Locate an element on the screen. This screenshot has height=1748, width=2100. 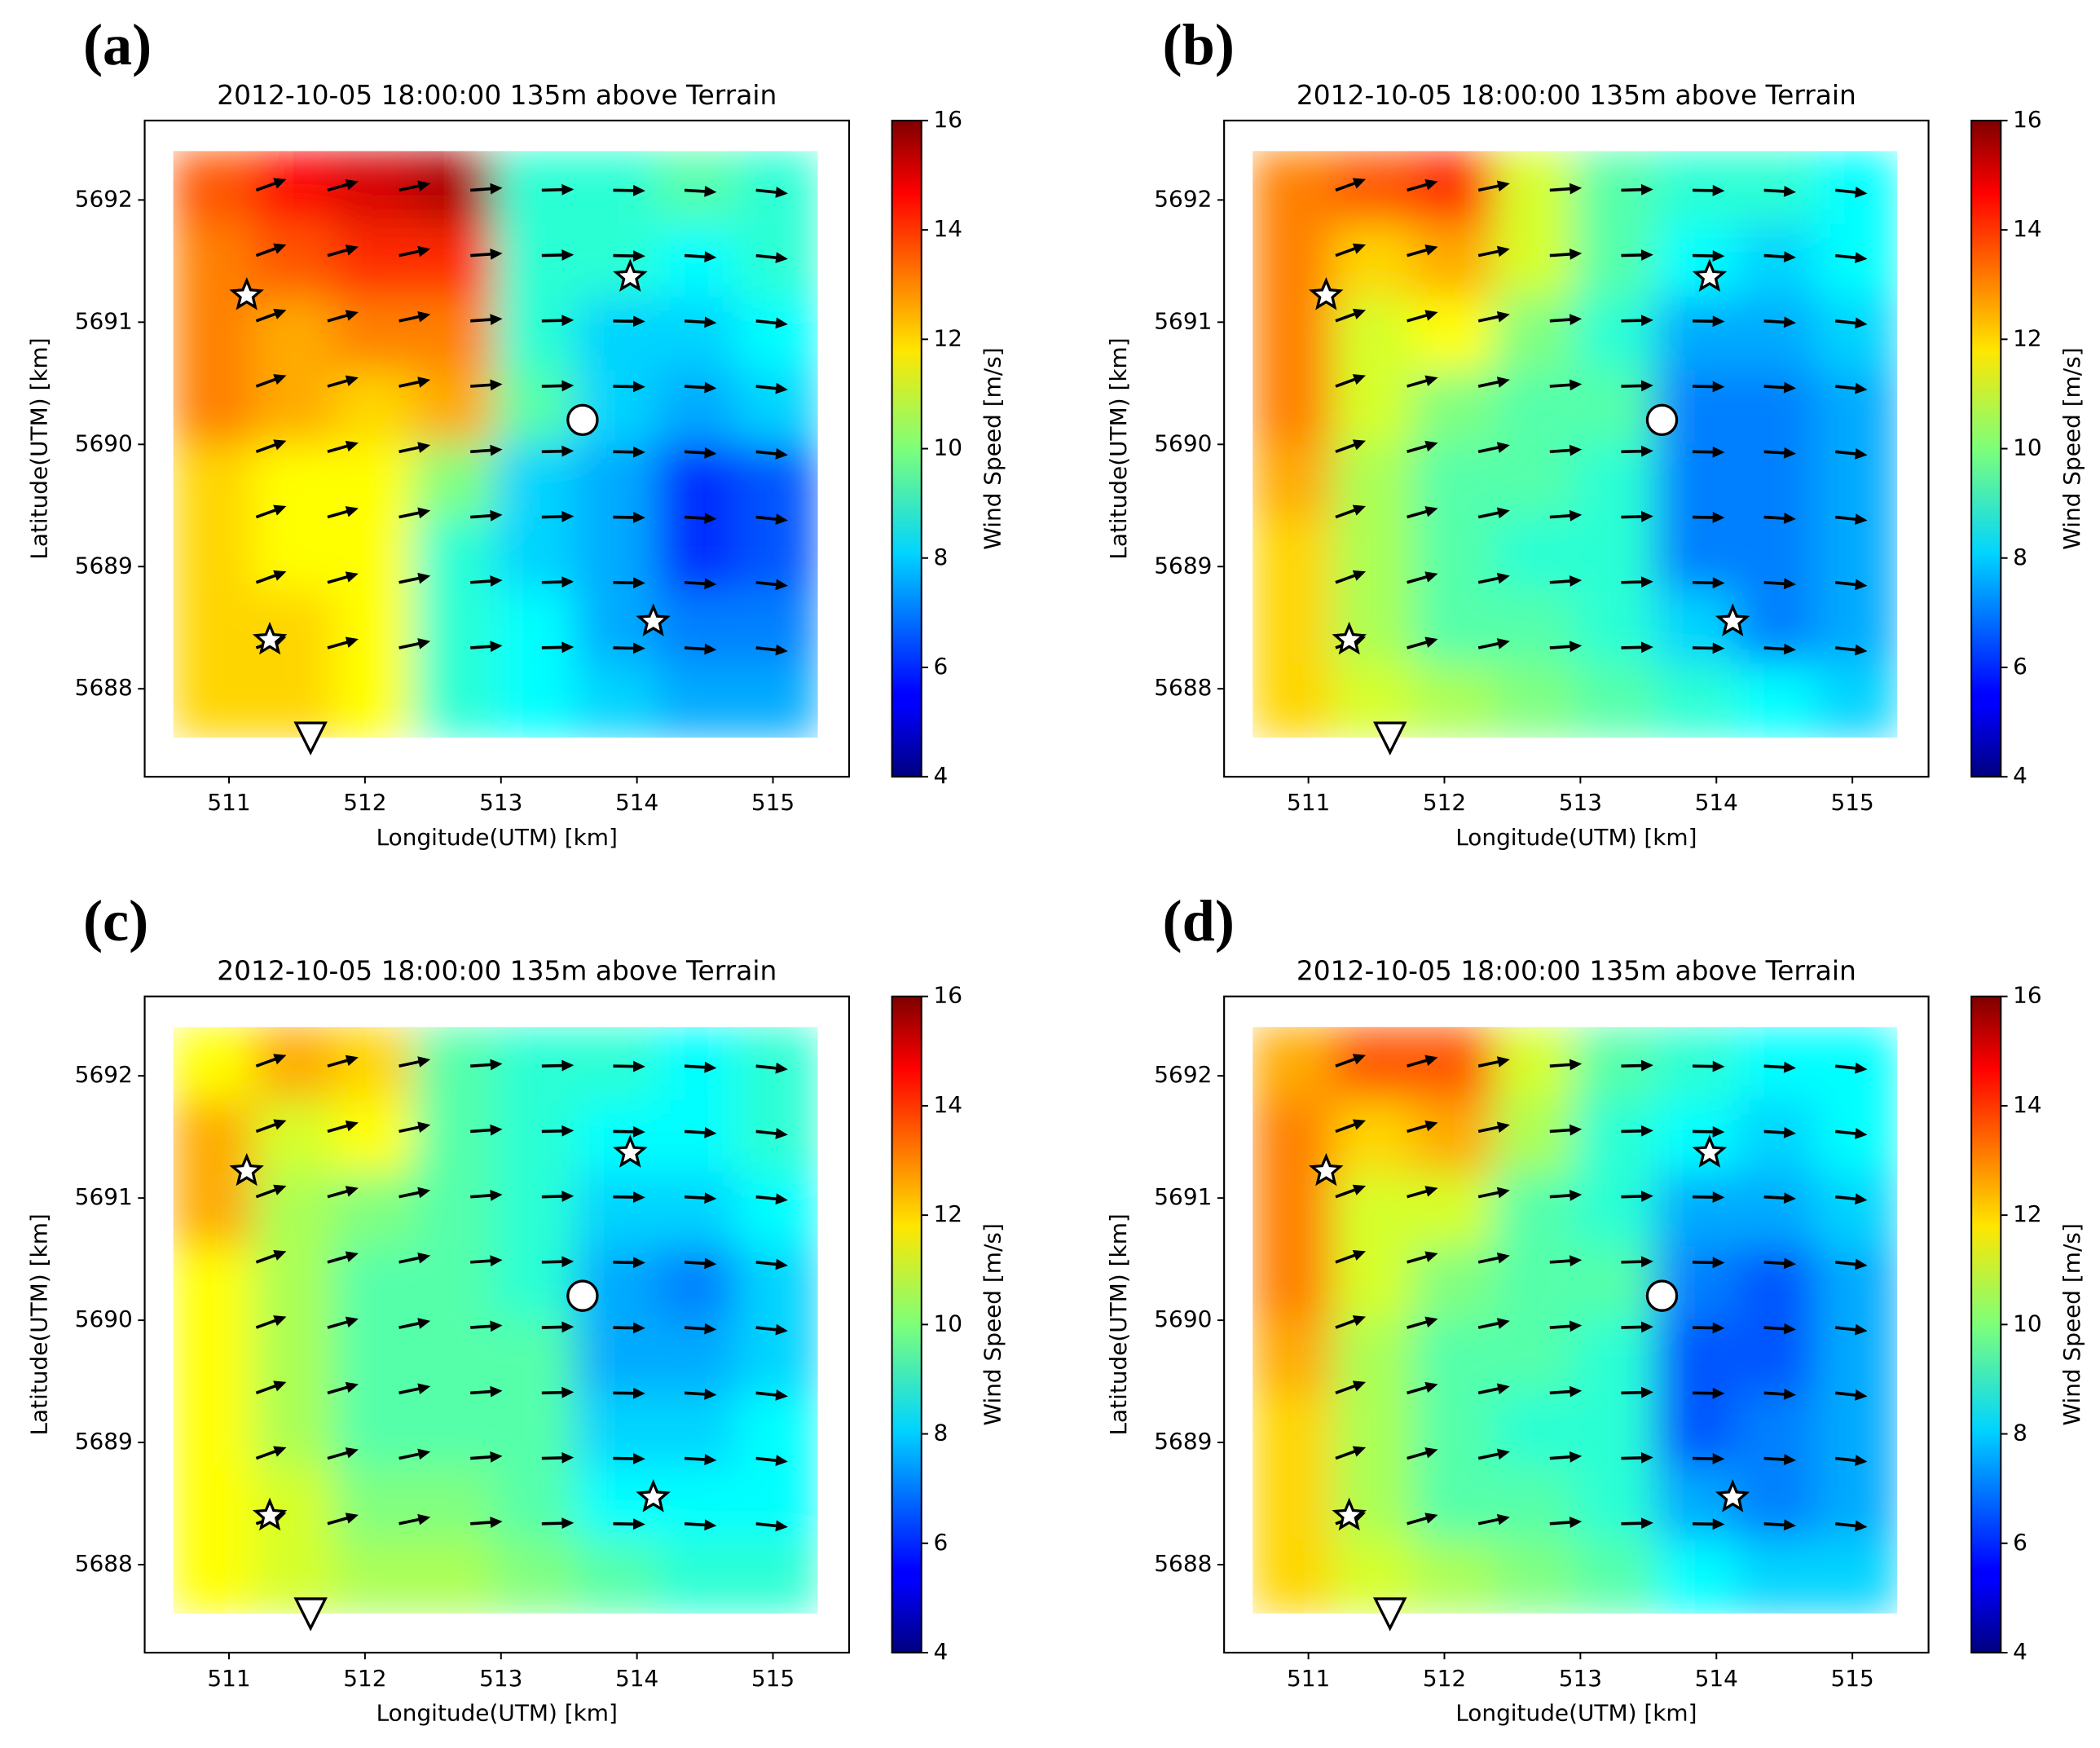
x-tick-label: 514 is located at coordinates (1716, 802).